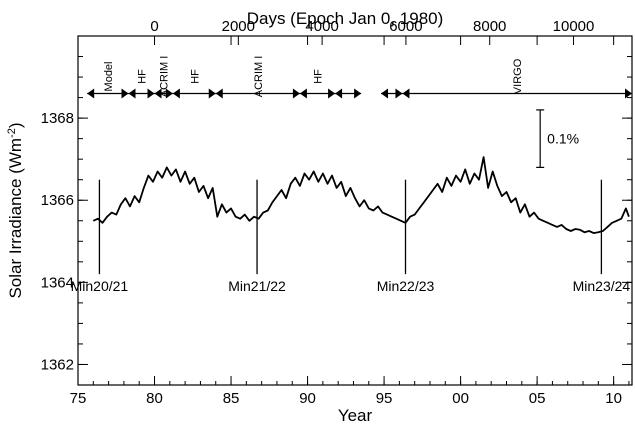 The width and height of the screenshot is (635, 424). Describe the element at coordinates (345, 18) in the screenshot. I see `top-axis-title: Days (Epoch Jan 0, 1980)` at that location.